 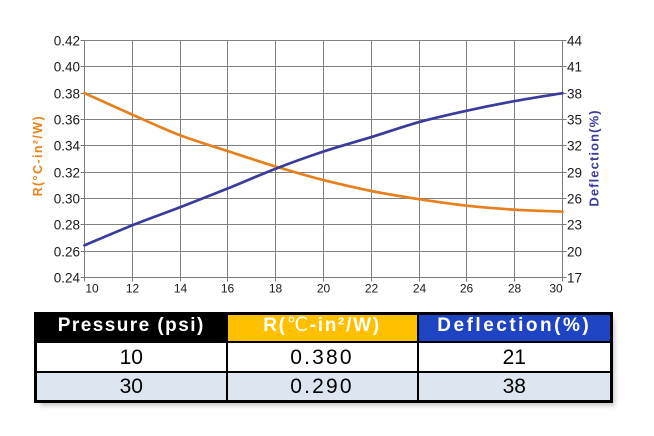 I want to click on svg-text: 0.40, so click(x=67, y=67).